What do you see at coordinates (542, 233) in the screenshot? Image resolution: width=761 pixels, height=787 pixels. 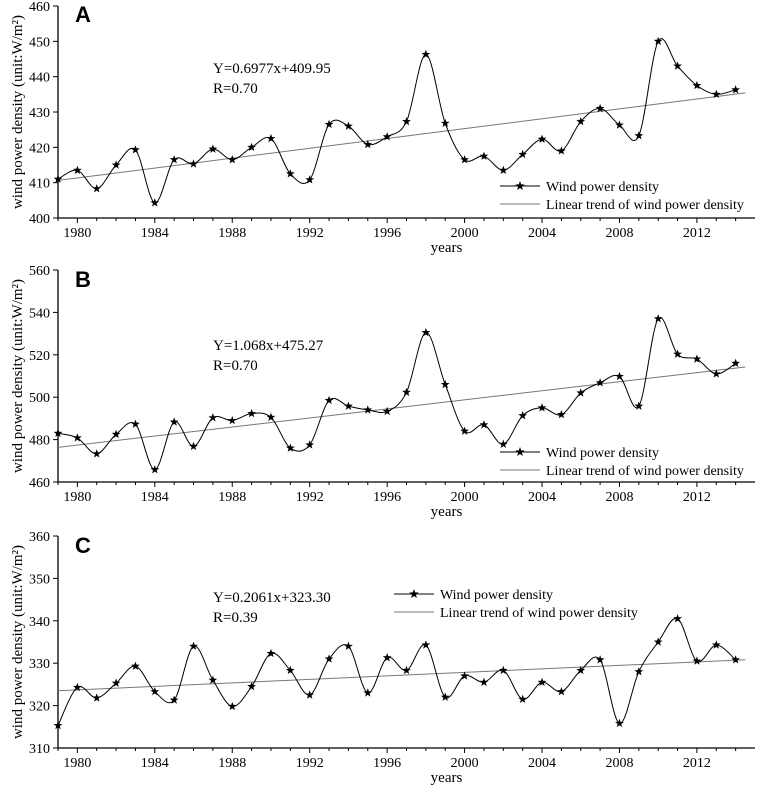 I see `x-tick-label: 2004` at bounding box center [542, 233].